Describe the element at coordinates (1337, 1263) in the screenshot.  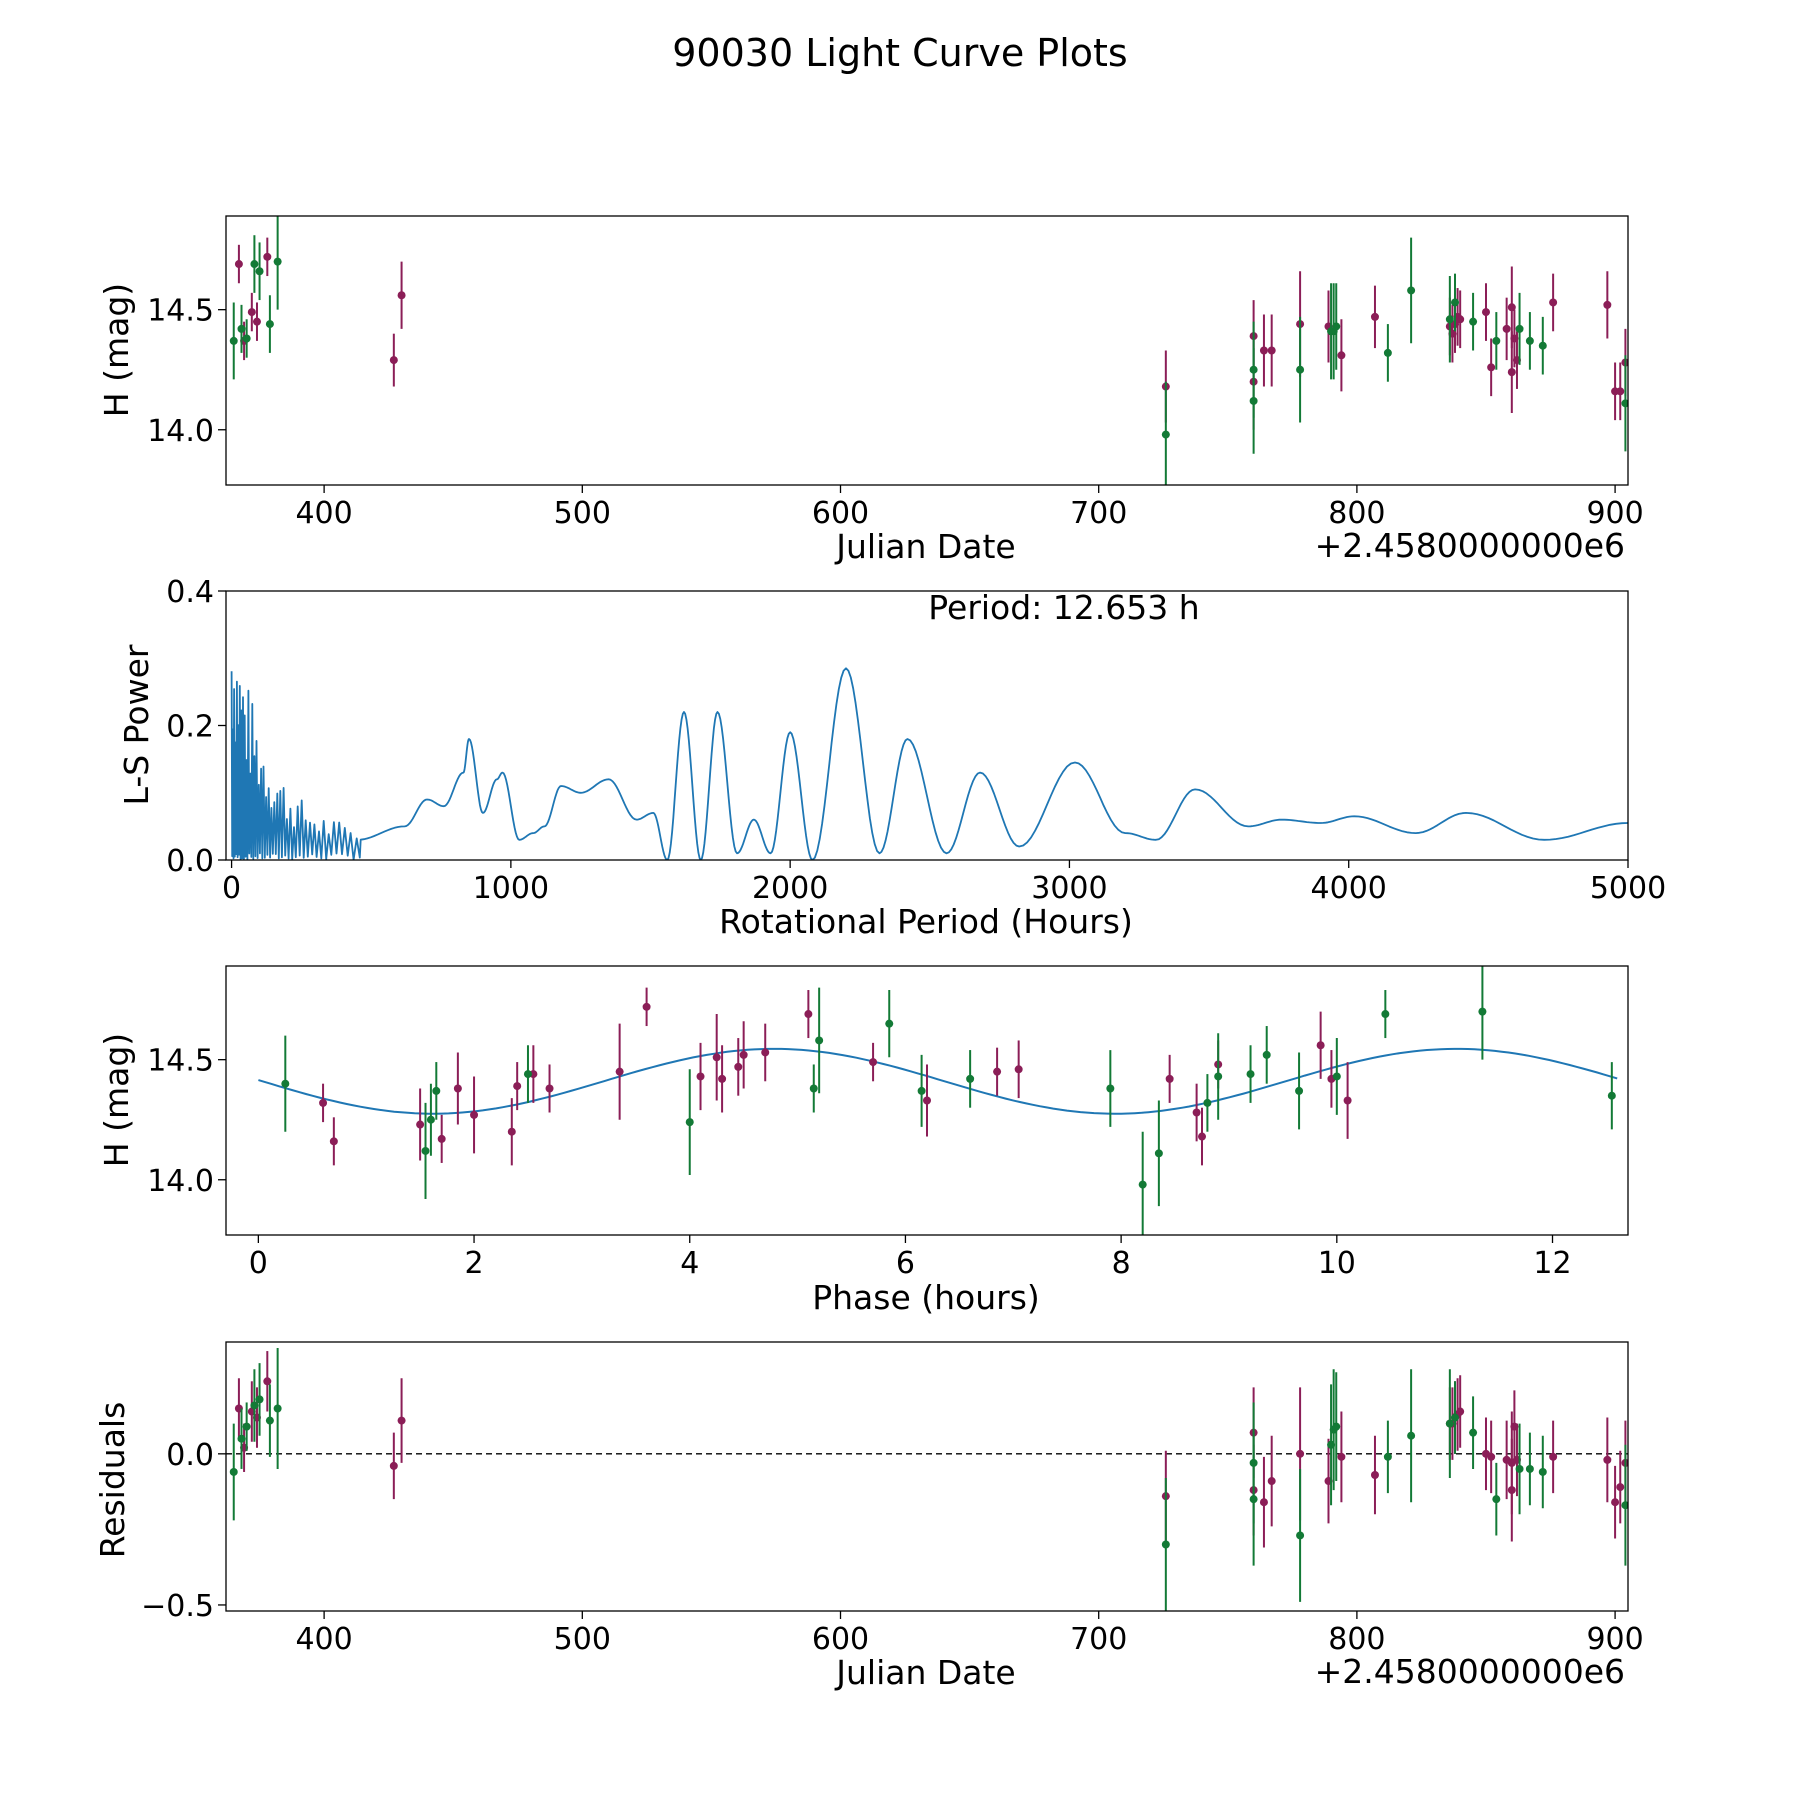
I see `phased-xtick-label: 10` at that location.